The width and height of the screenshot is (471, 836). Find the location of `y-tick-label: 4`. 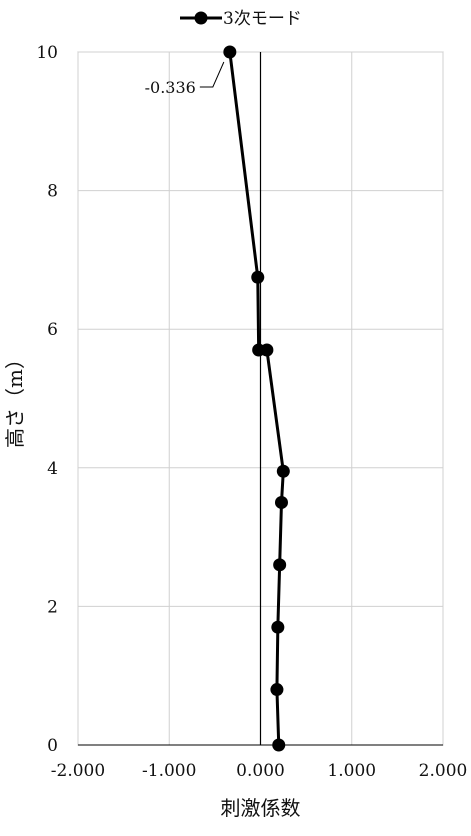

y-tick-label: 4 is located at coordinates (52, 469).